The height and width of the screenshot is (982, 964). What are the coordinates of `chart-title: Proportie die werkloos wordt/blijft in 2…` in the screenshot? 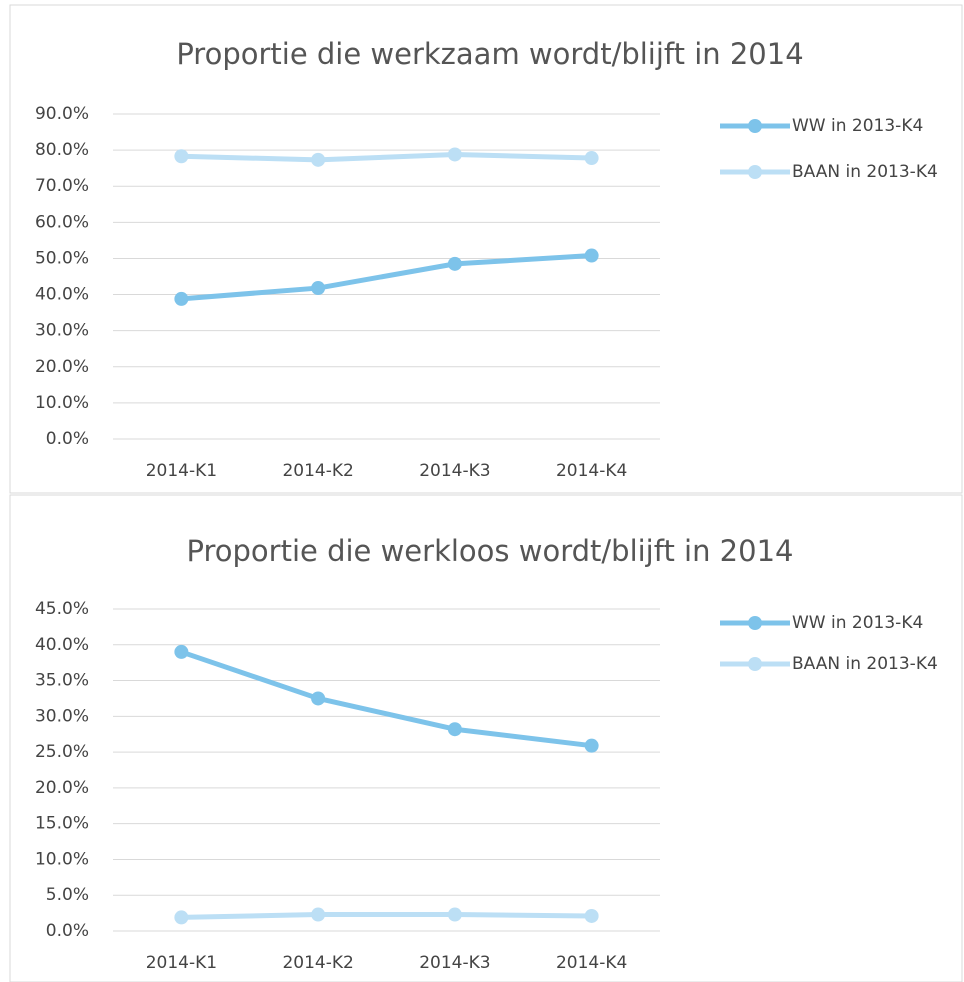 It's located at (490, 551).